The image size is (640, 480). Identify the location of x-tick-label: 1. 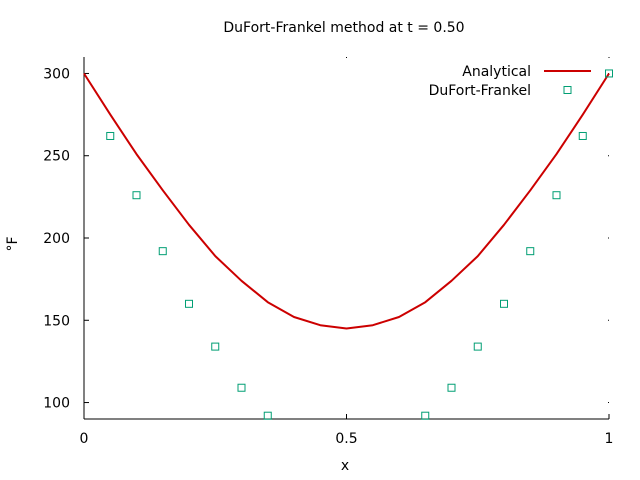
(609, 439).